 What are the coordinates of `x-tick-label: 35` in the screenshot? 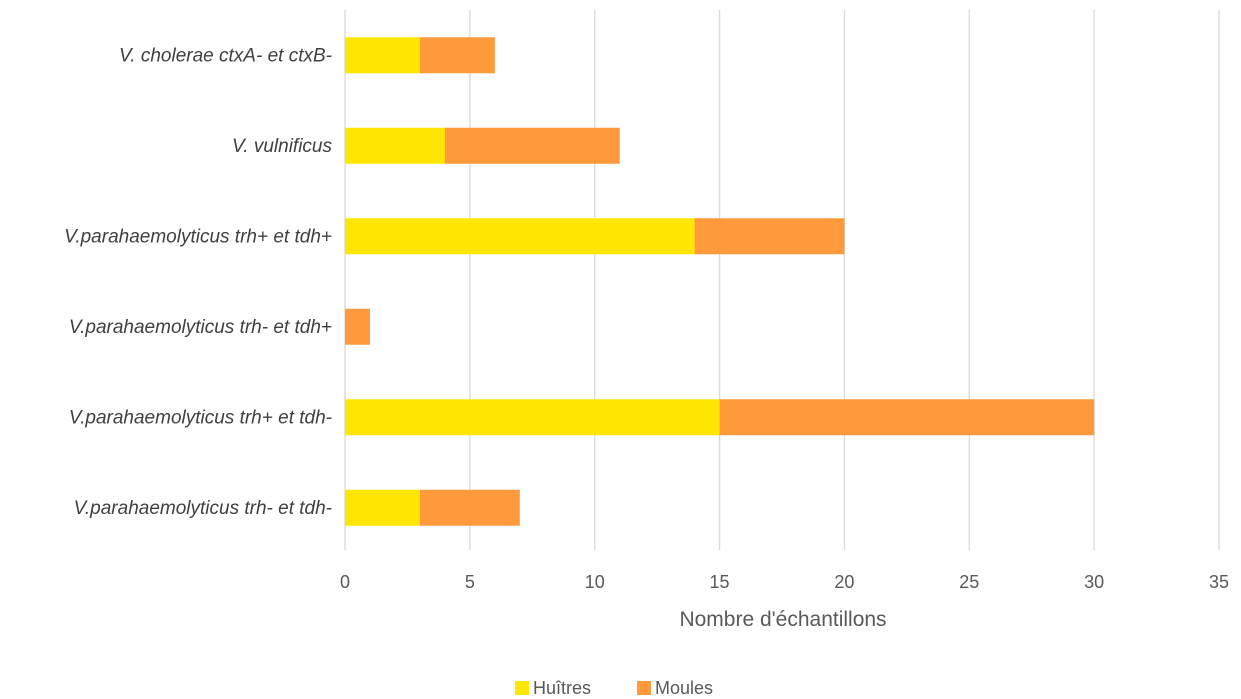 It's located at (1219, 582).